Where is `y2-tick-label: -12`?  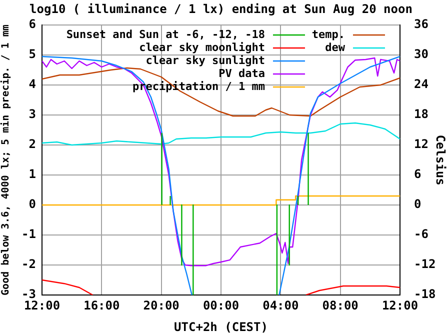 y2-tick-label: -12 is located at coordinates (425, 264).